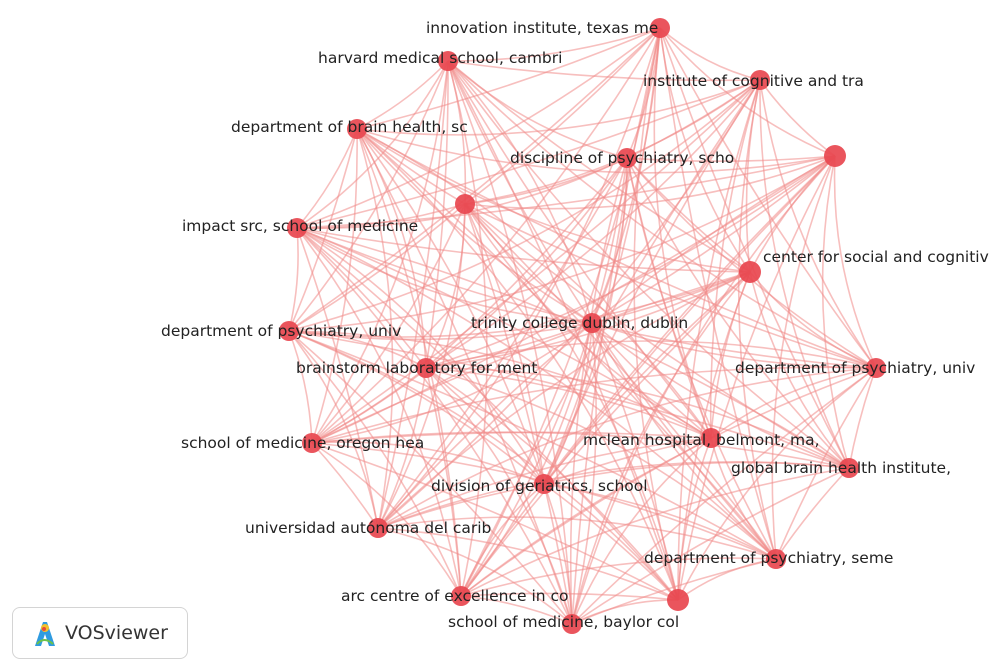  What do you see at coordinates (876, 257) in the screenshot?
I see `node-label: center for social and cognitiv` at bounding box center [876, 257].